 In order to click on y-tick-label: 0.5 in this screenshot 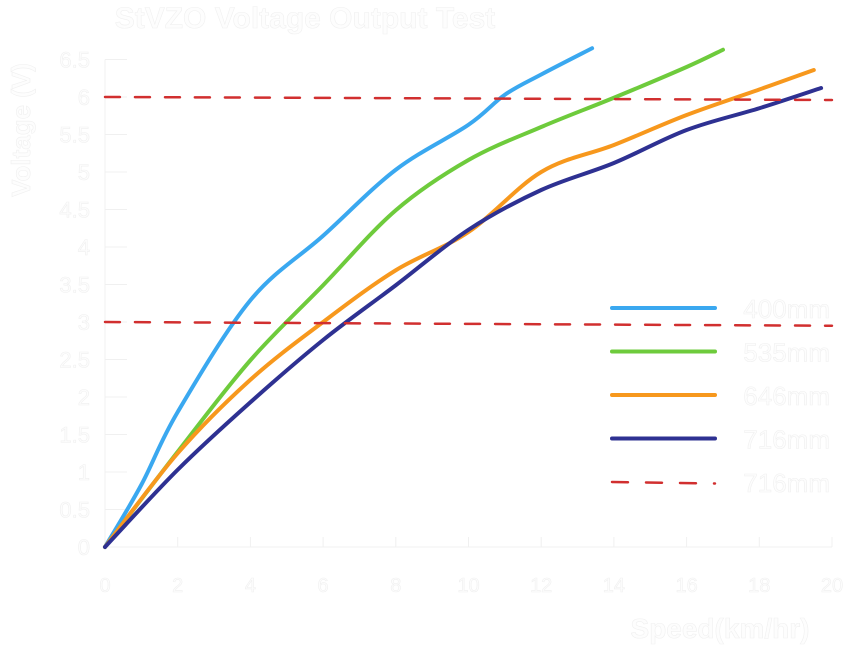, I will do `click(74, 510)`.